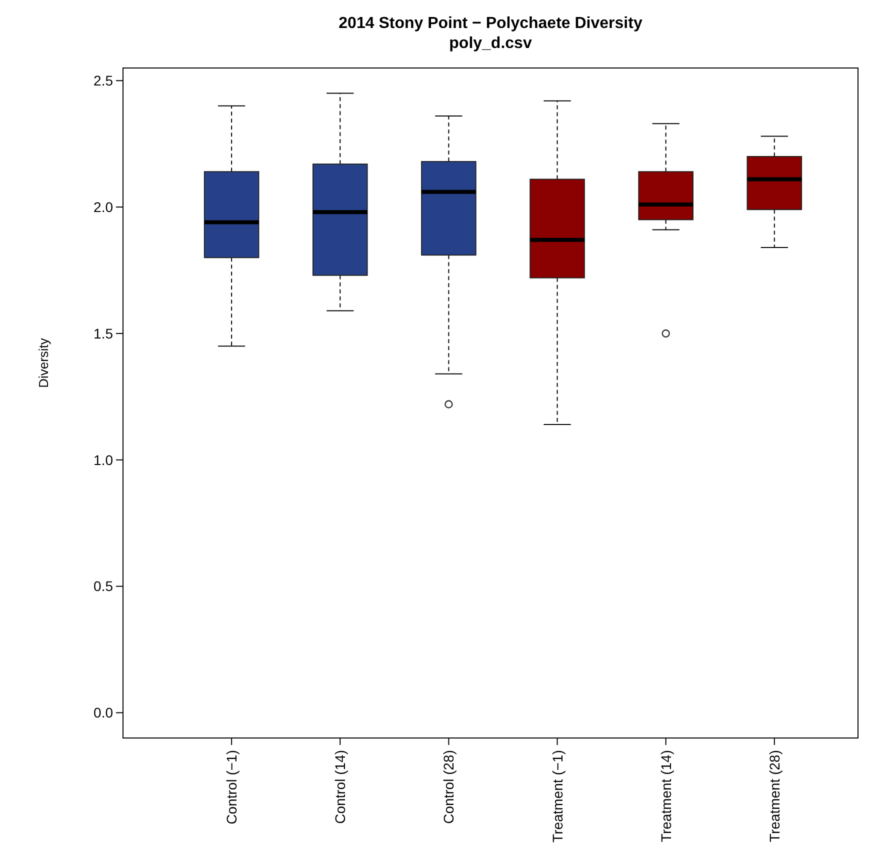 Image resolution: width=872 pixels, height=865 pixels. What do you see at coordinates (104, 333) in the screenshot?
I see `y-tick-label: 1.5` at bounding box center [104, 333].